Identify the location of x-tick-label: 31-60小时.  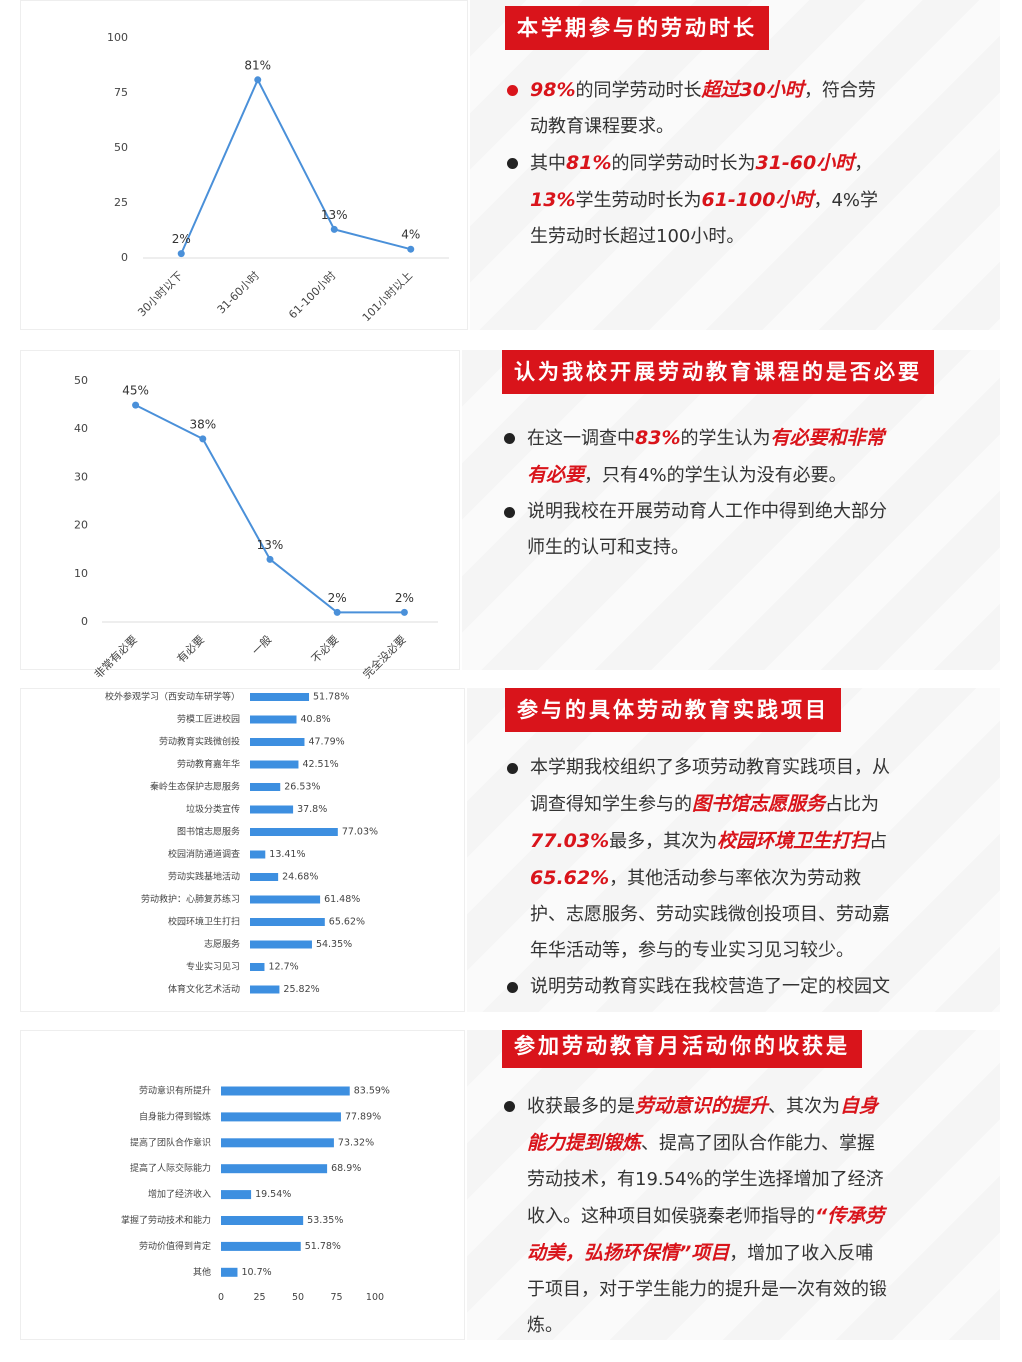
(238, 292).